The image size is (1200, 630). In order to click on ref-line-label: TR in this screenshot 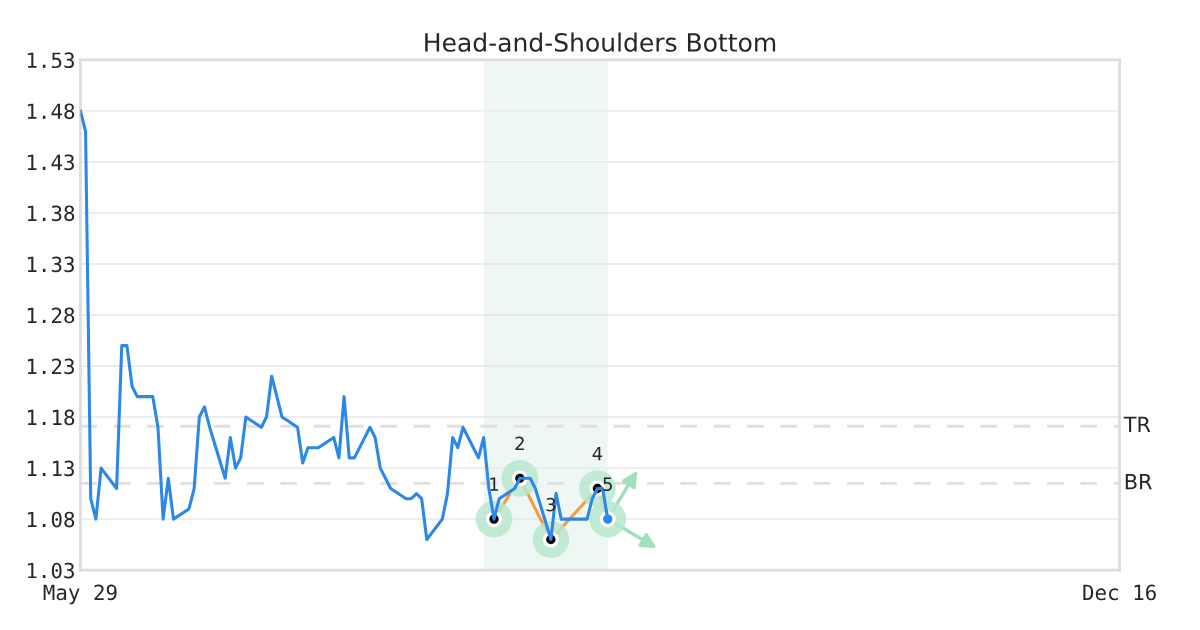, I will do `click(1137, 424)`.